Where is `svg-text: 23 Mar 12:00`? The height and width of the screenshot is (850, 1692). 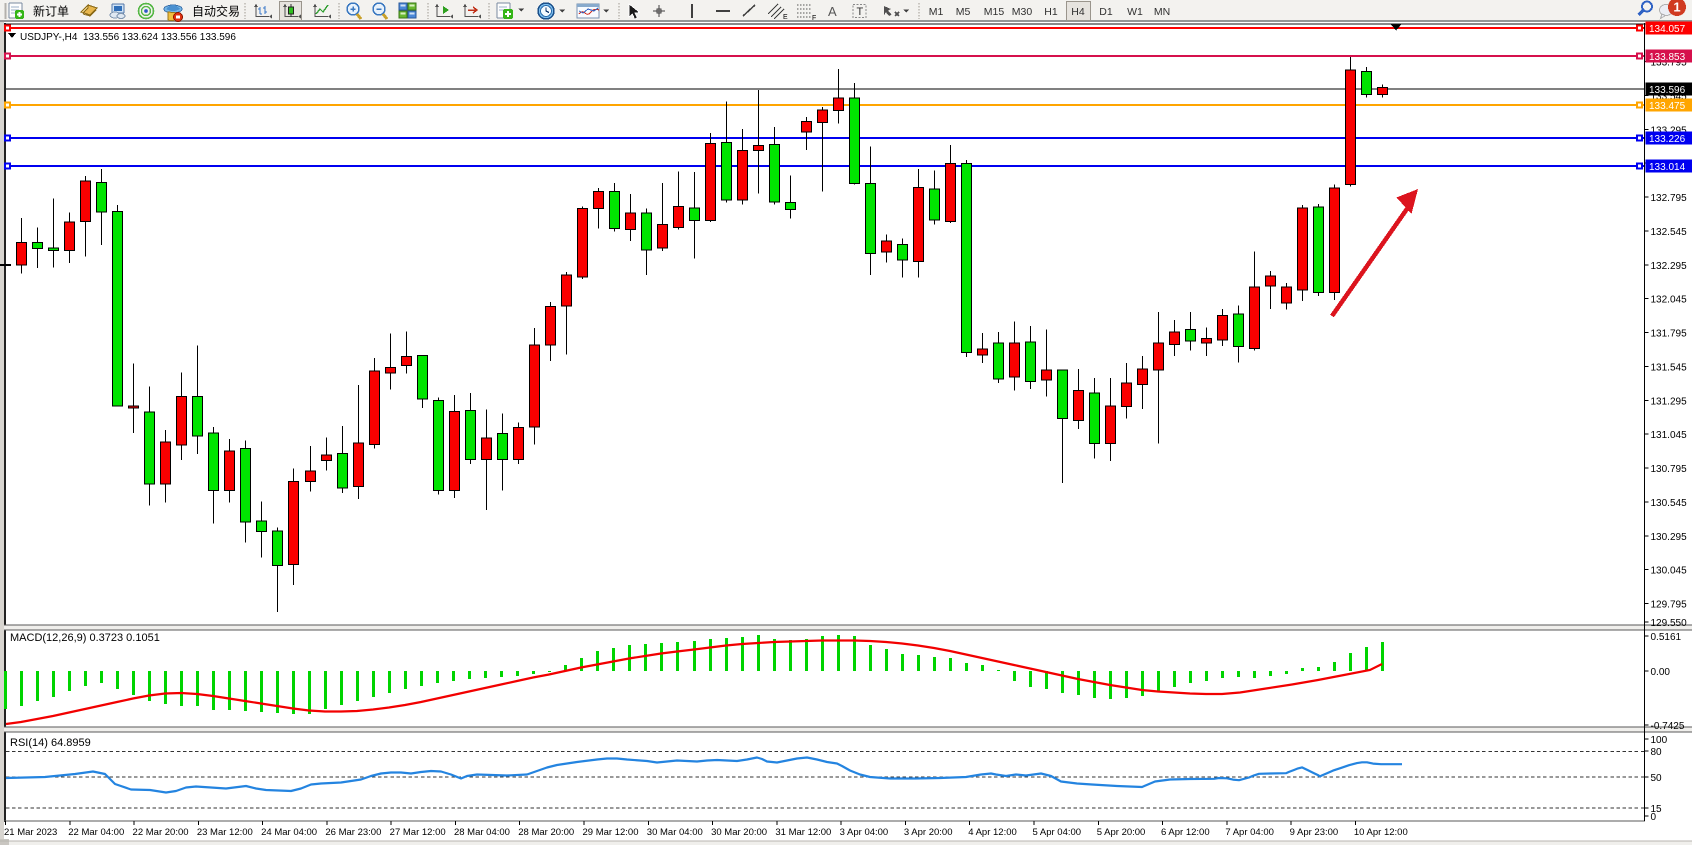 svg-text: 23 Mar 12:00 is located at coordinates (225, 832).